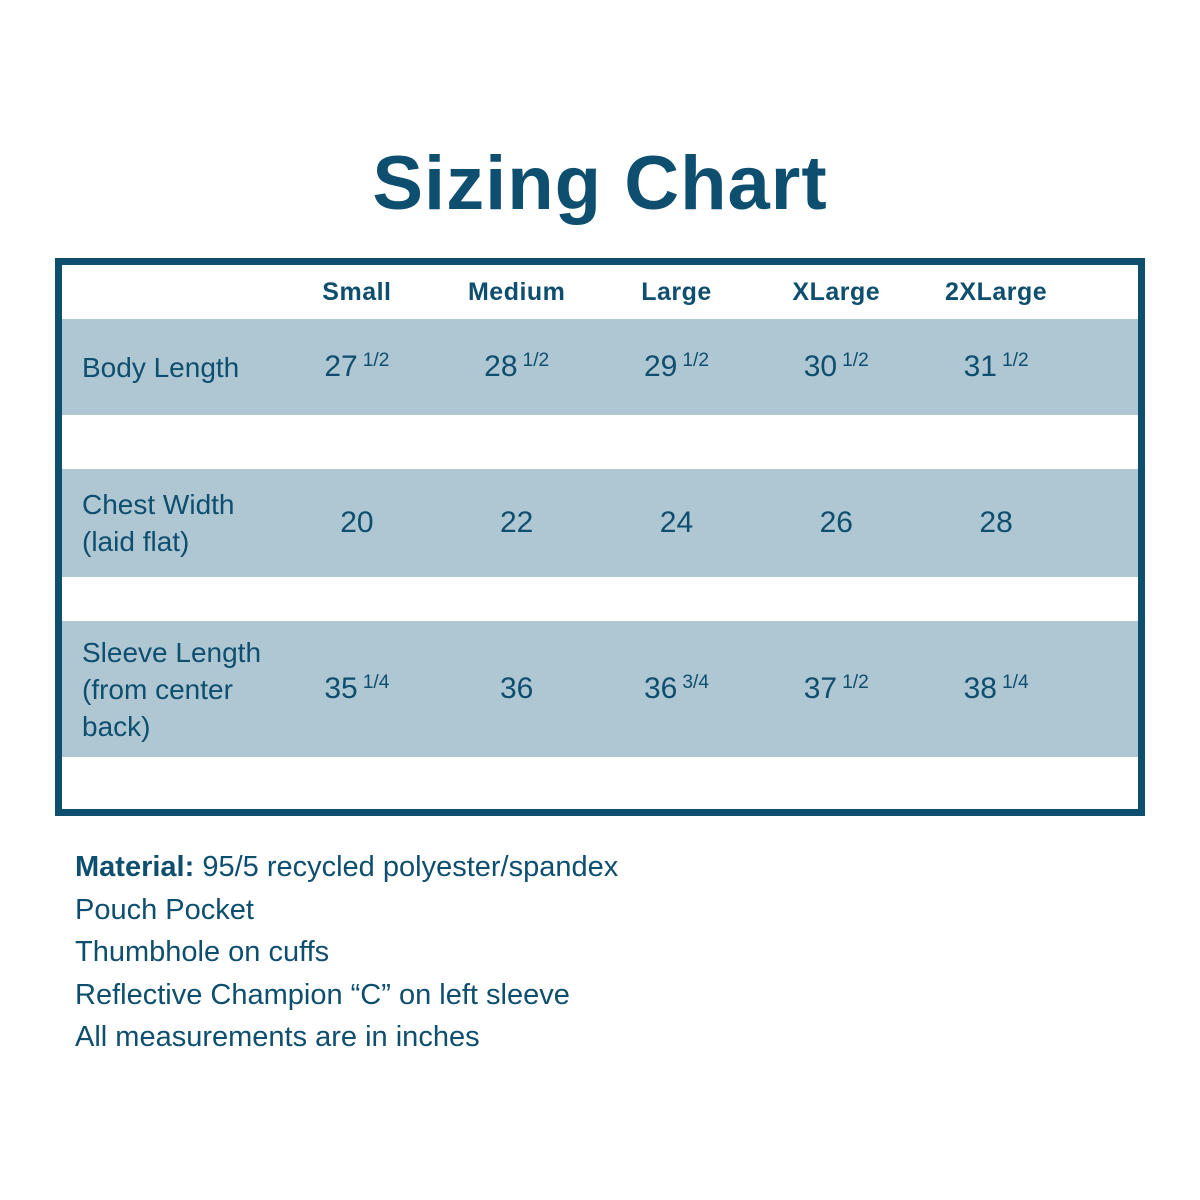 The image size is (1200, 1200). I want to click on column-header-medium: Medium, so click(516, 291).